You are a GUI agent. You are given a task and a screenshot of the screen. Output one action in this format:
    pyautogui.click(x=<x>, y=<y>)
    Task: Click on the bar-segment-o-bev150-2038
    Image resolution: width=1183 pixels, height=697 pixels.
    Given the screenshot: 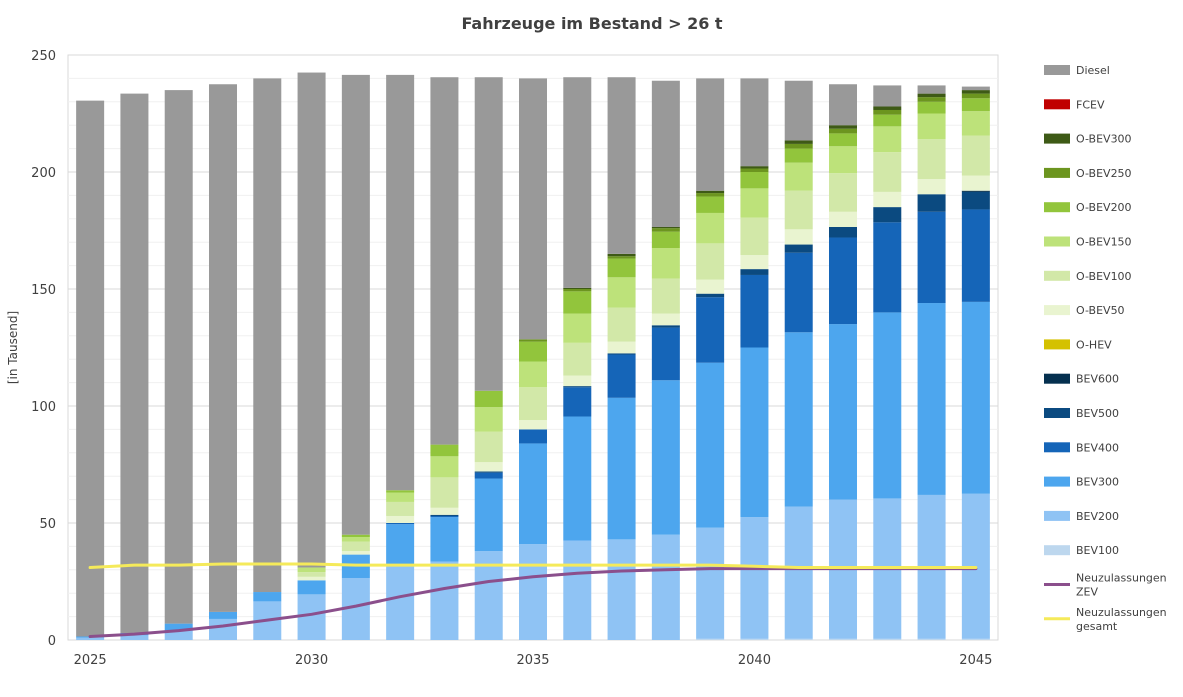 What is the action you would take?
    pyautogui.click(x=665, y=263)
    